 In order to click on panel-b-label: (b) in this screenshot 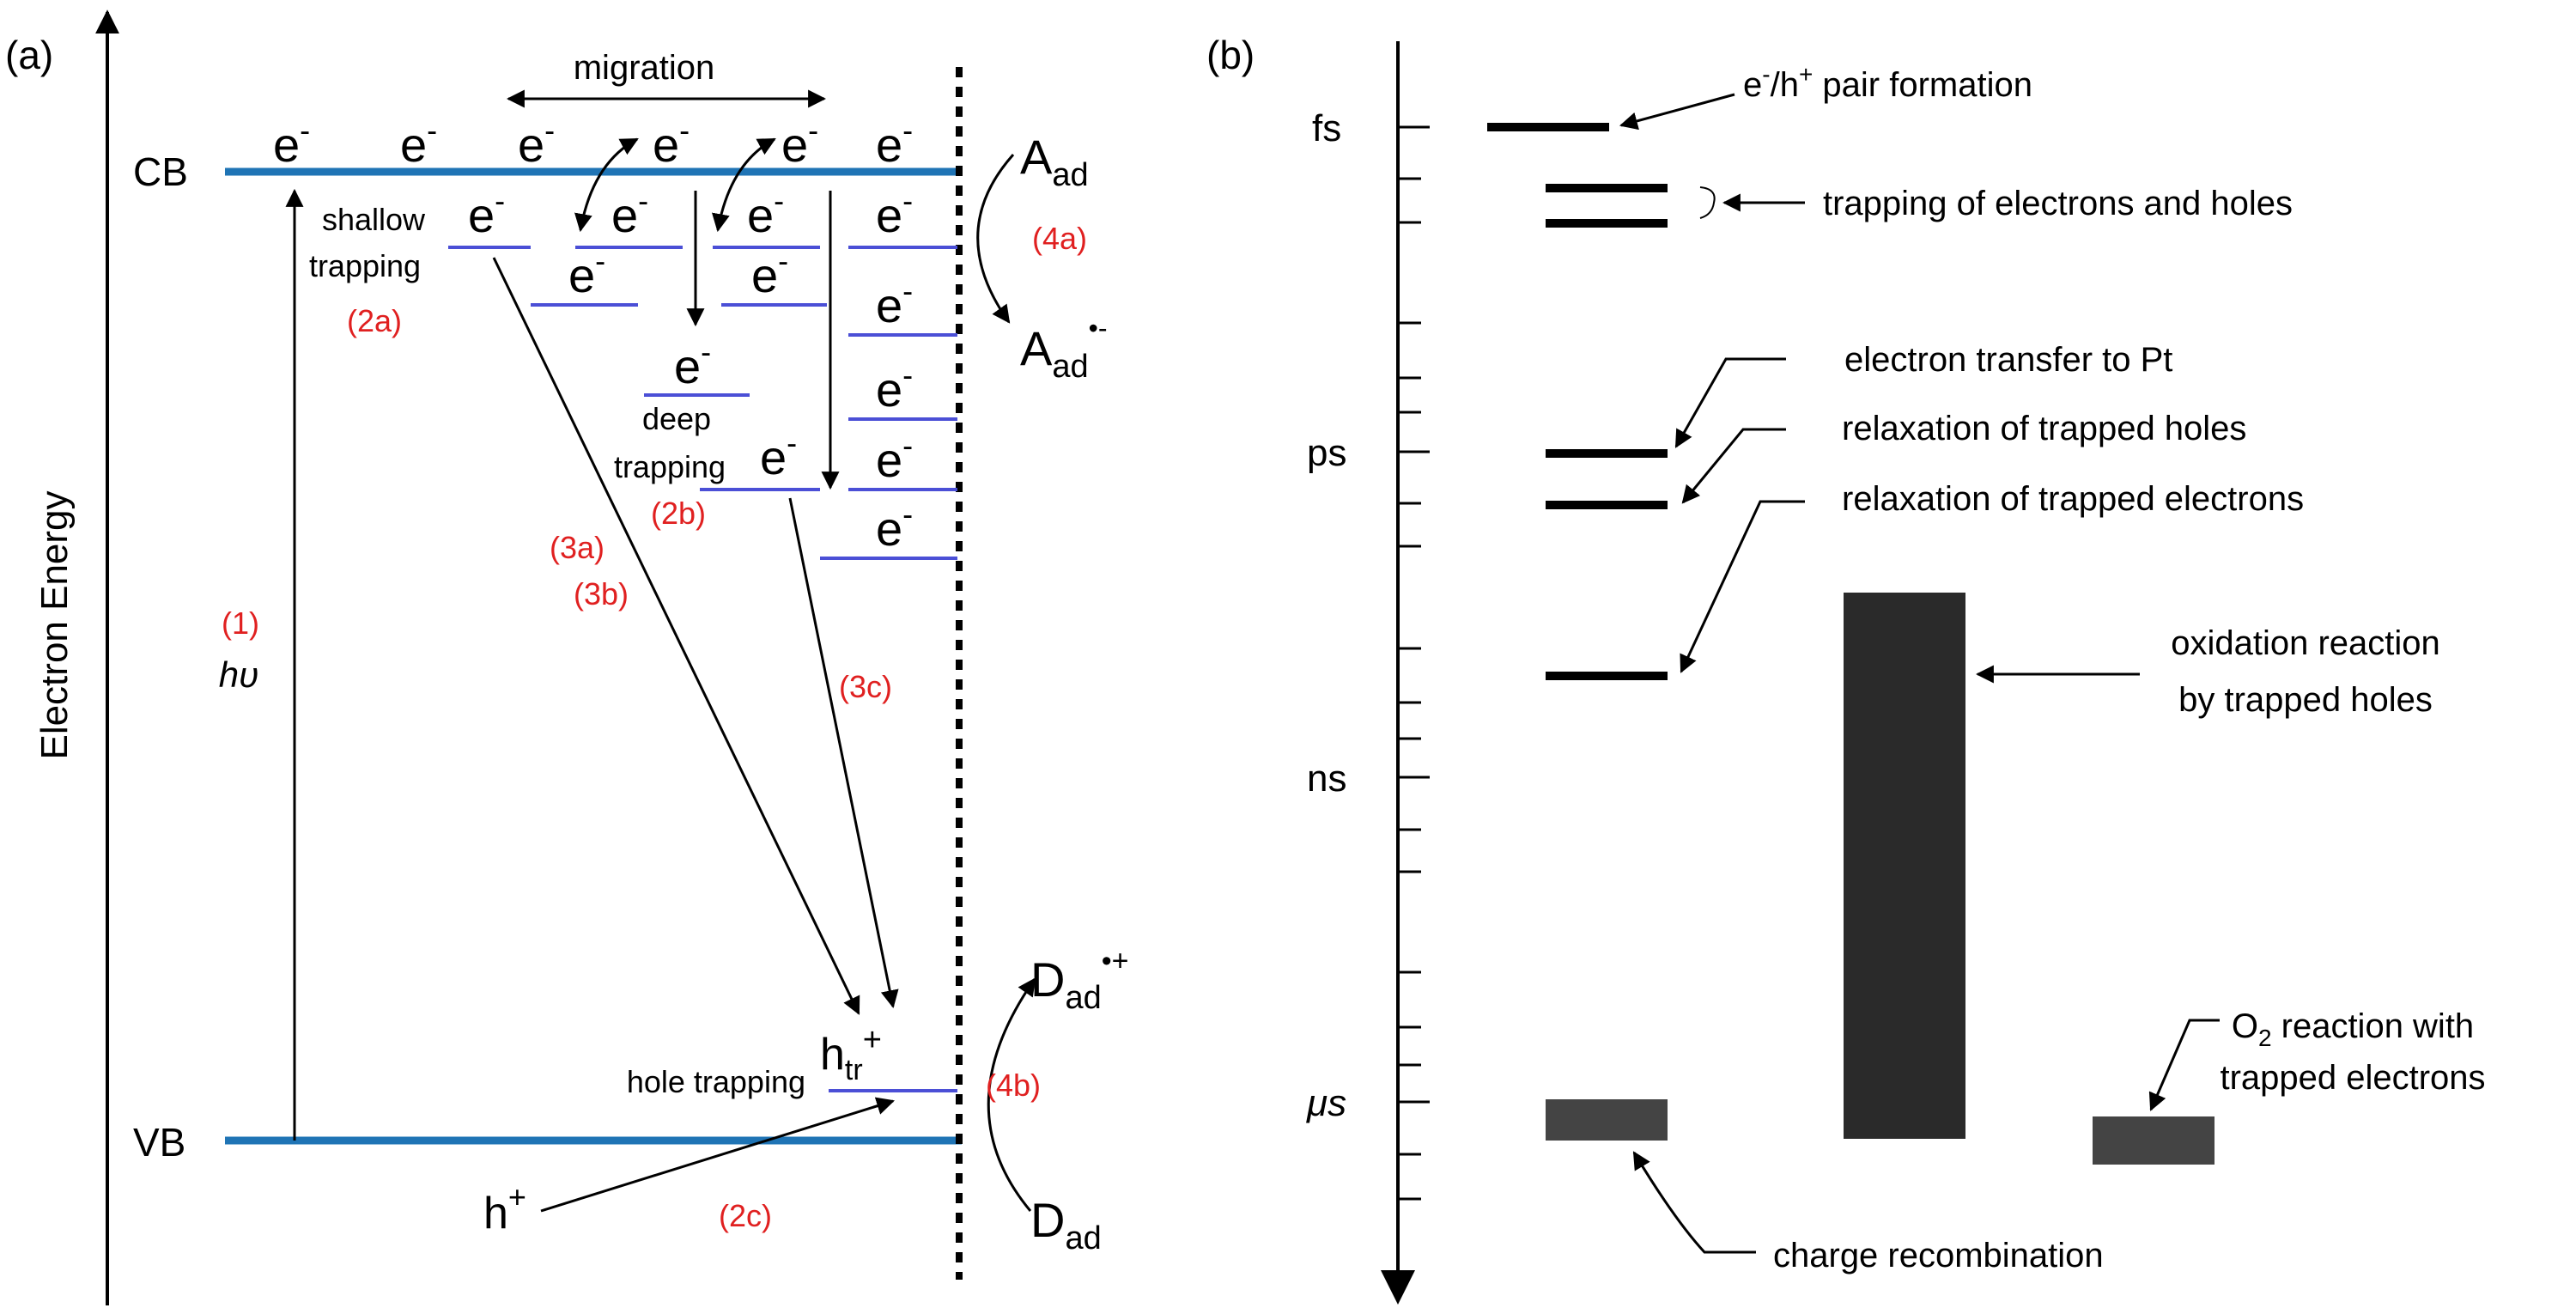, I will do `click(1230, 55)`.